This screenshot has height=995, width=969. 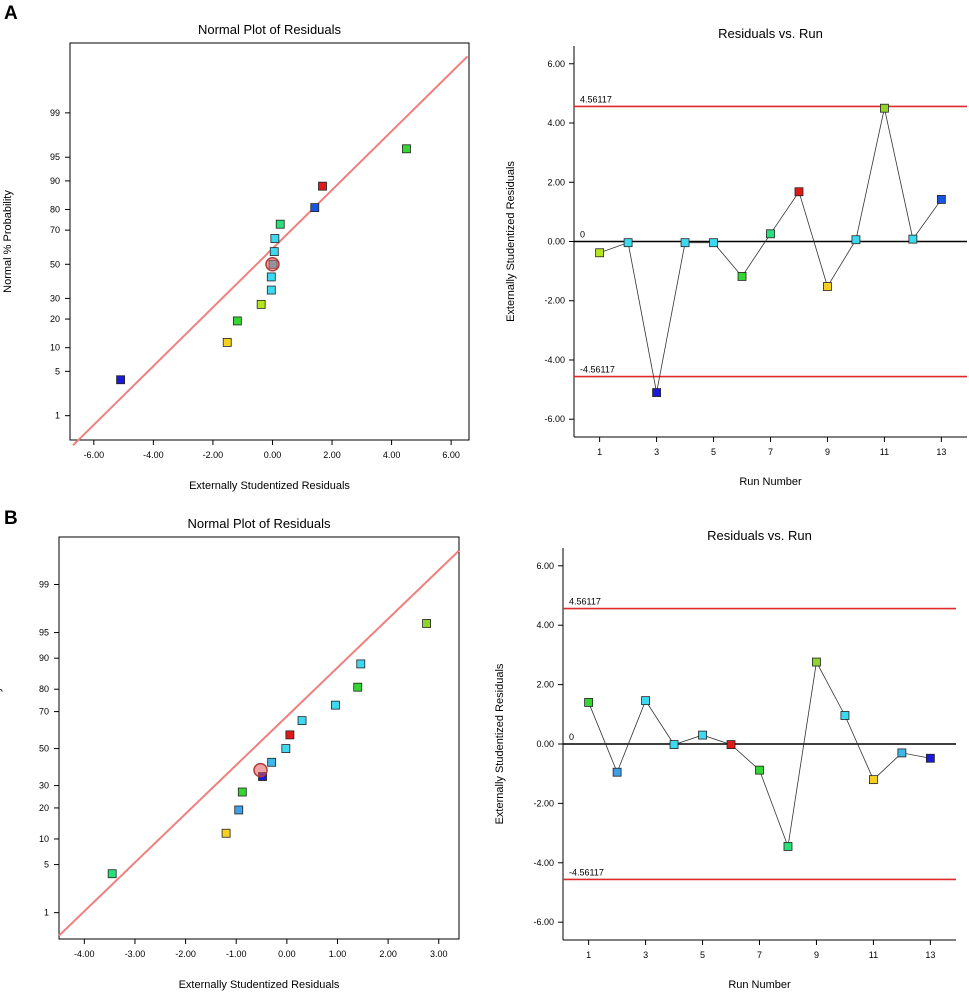 I want to click on panel-label-a: A, so click(x=11, y=13).